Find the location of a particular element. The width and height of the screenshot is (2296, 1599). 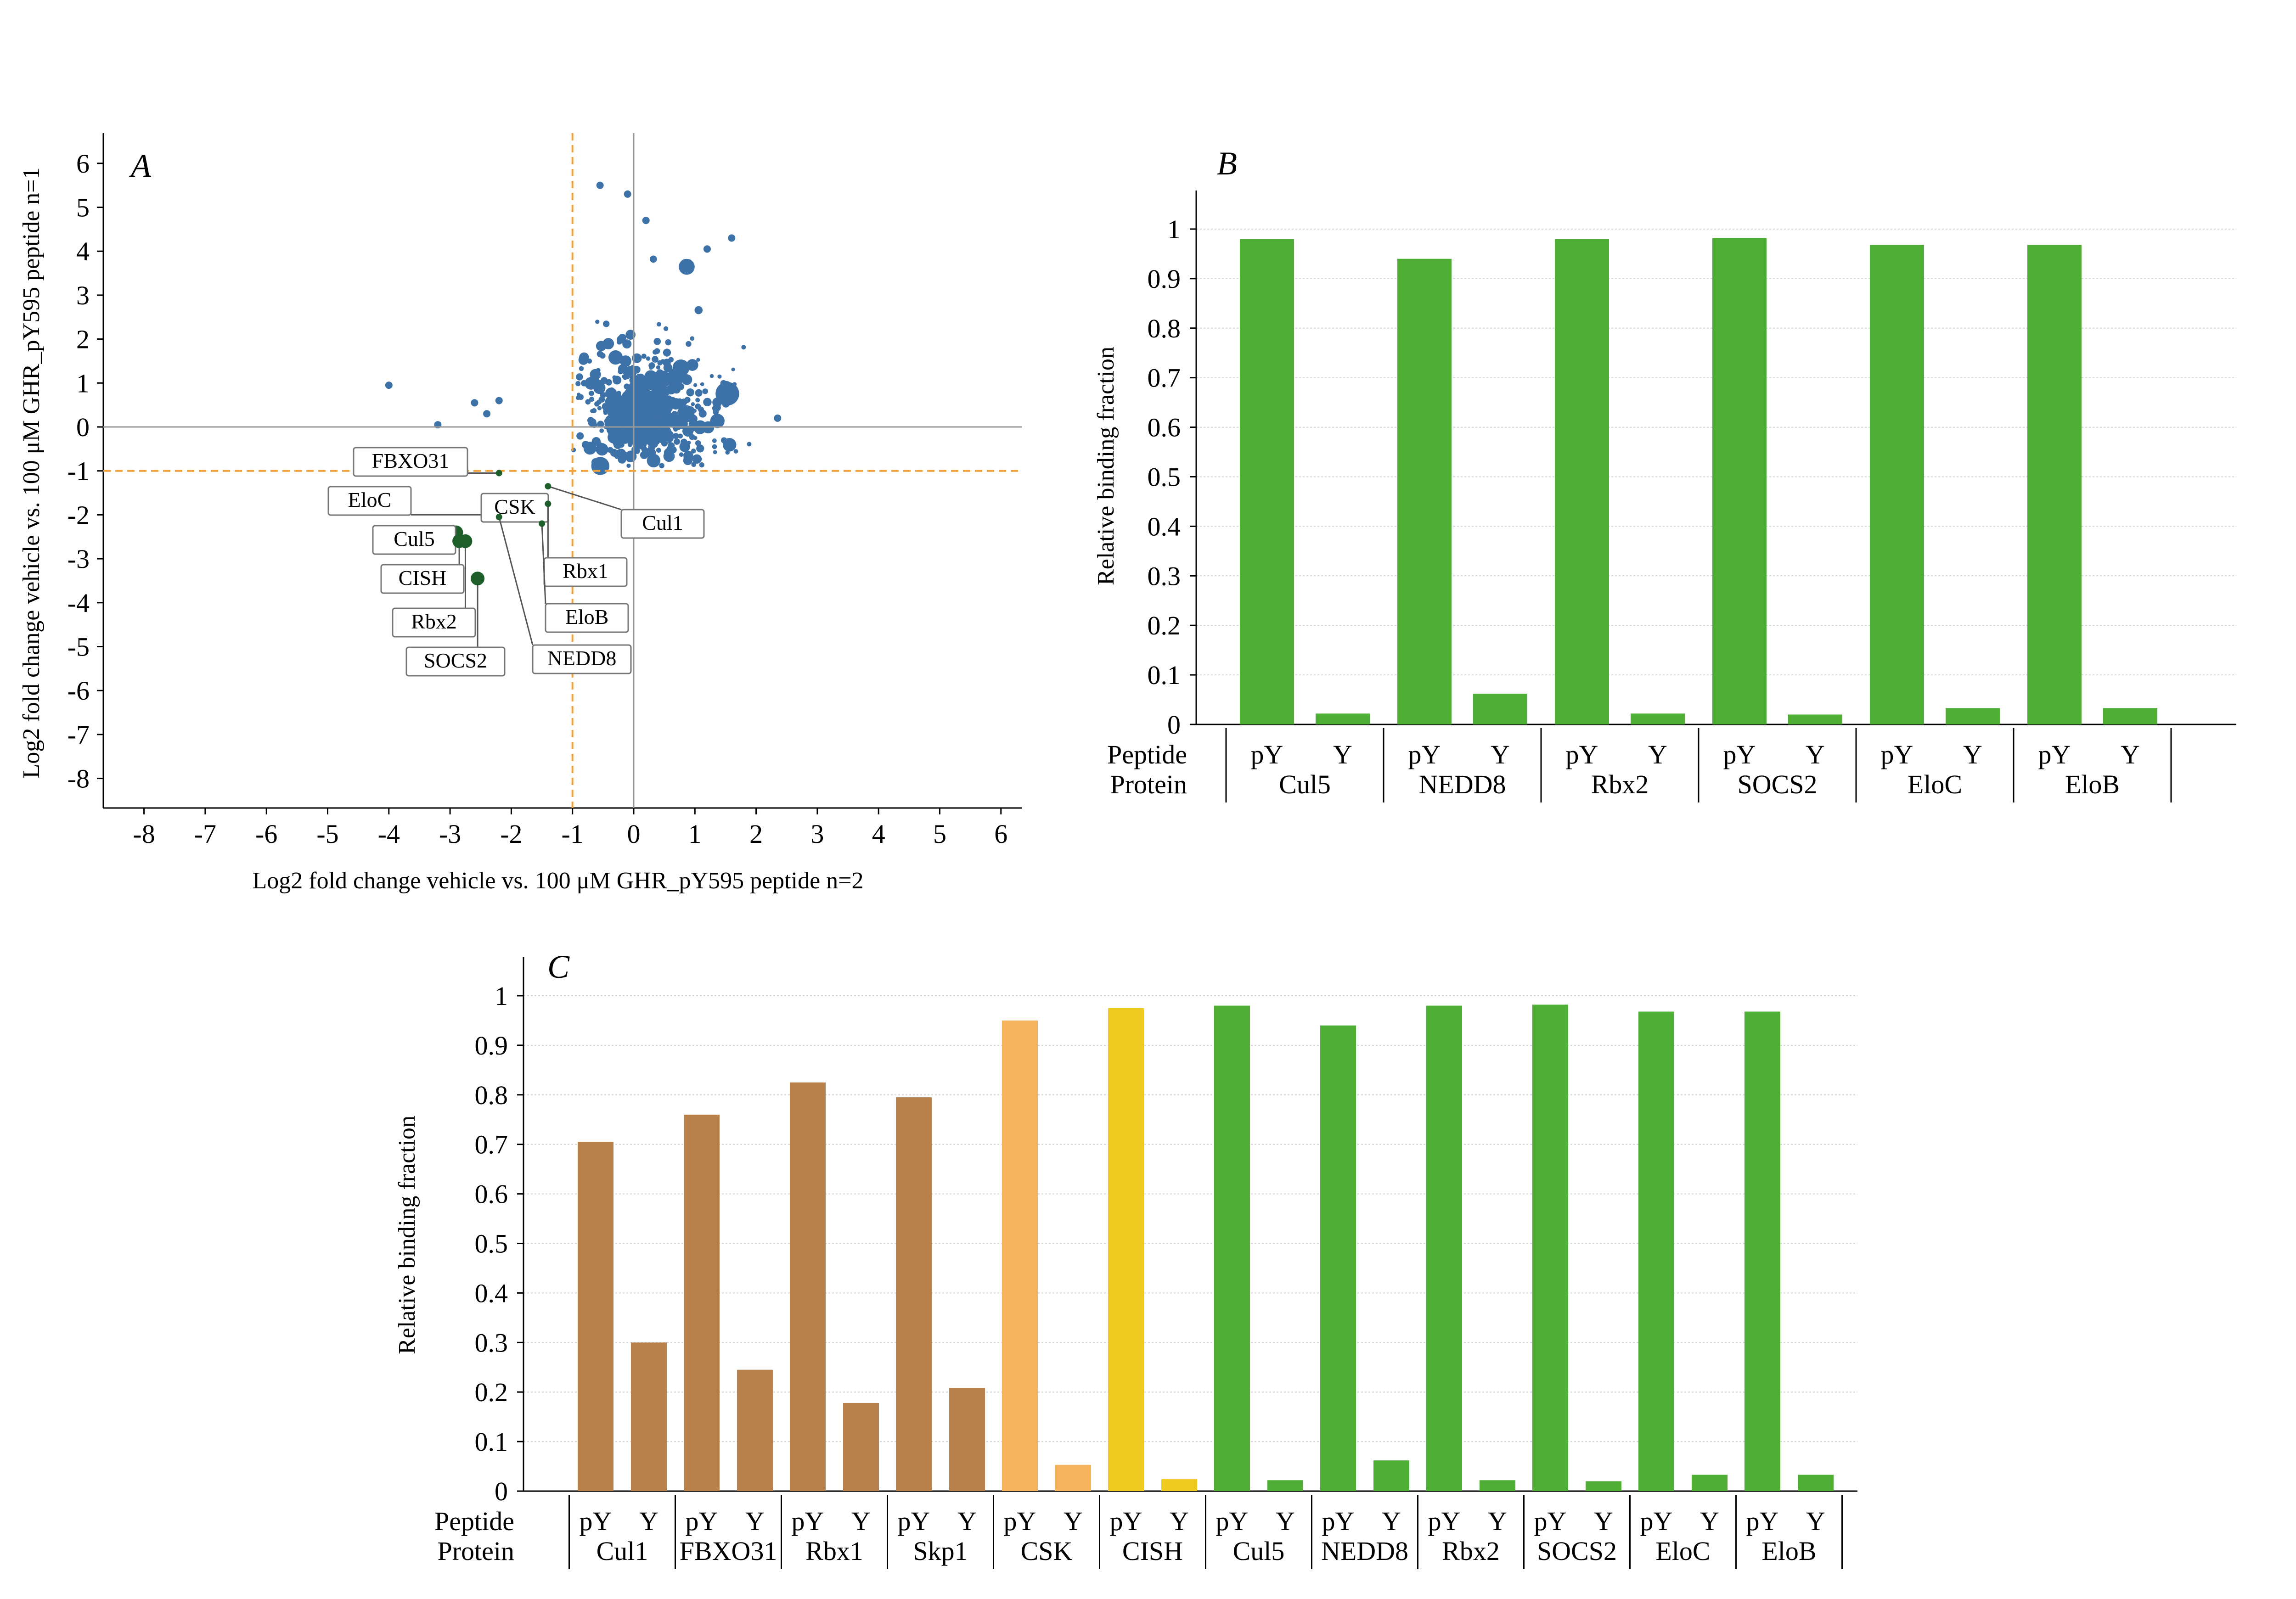

x-tick-label: -1 is located at coordinates (573, 834).